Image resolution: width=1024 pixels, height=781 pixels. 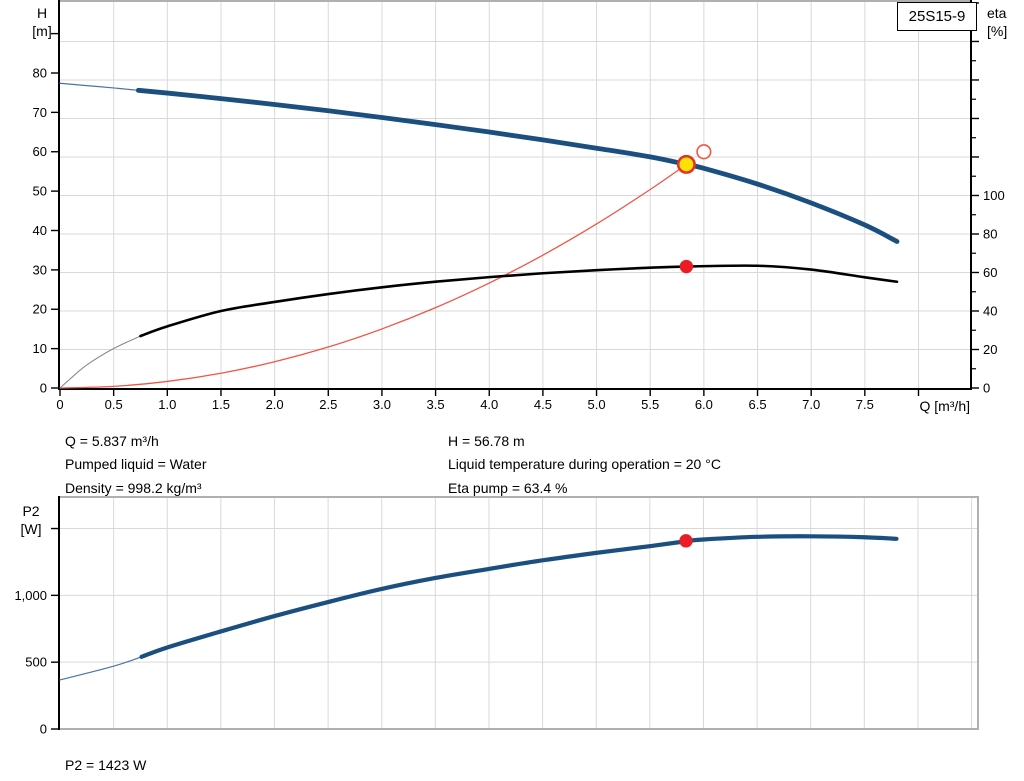 What do you see at coordinates (986, 388) in the screenshot?
I see `y-tick-label-right: 0` at bounding box center [986, 388].